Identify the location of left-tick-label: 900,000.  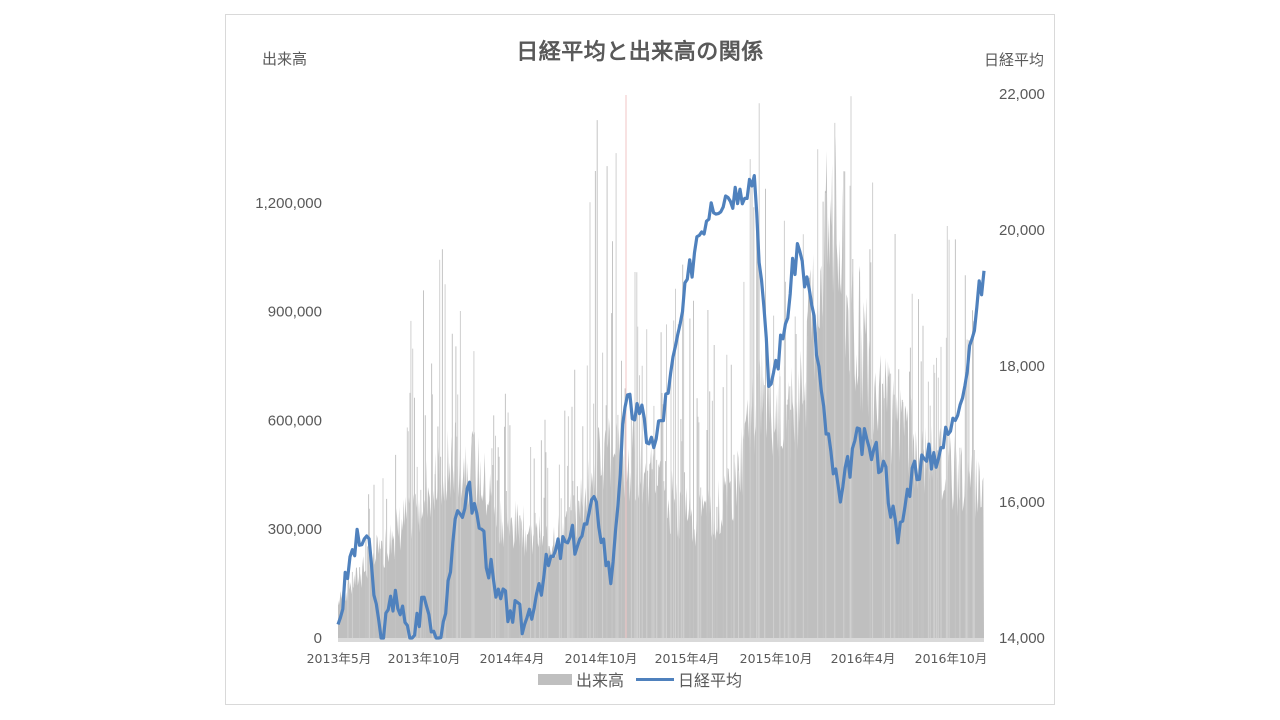
(295, 312).